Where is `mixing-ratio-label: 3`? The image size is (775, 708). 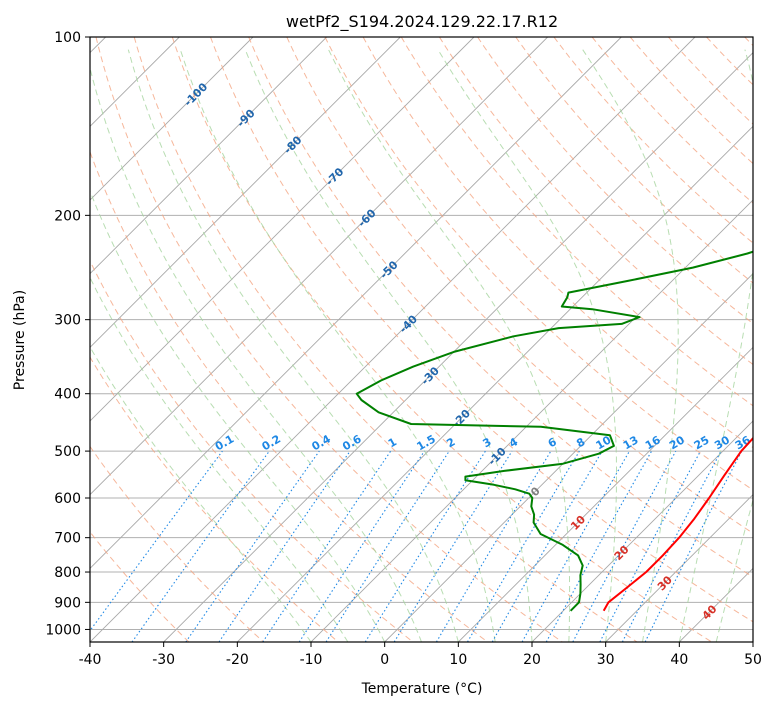 mixing-ratio-label: 3 is located at coordinates (486, 442).